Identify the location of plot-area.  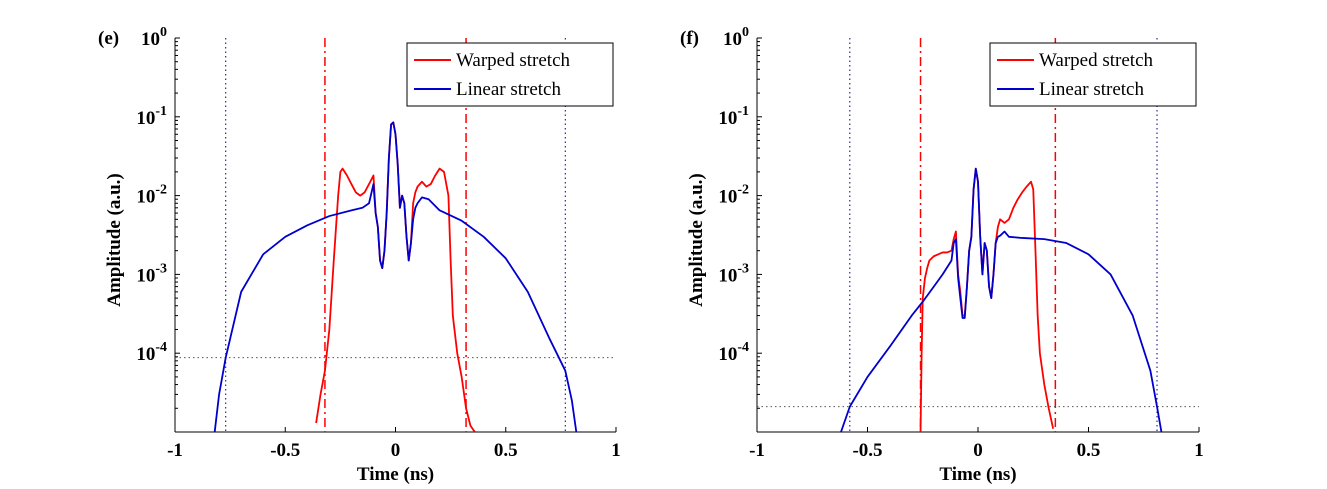
(1001, 299).